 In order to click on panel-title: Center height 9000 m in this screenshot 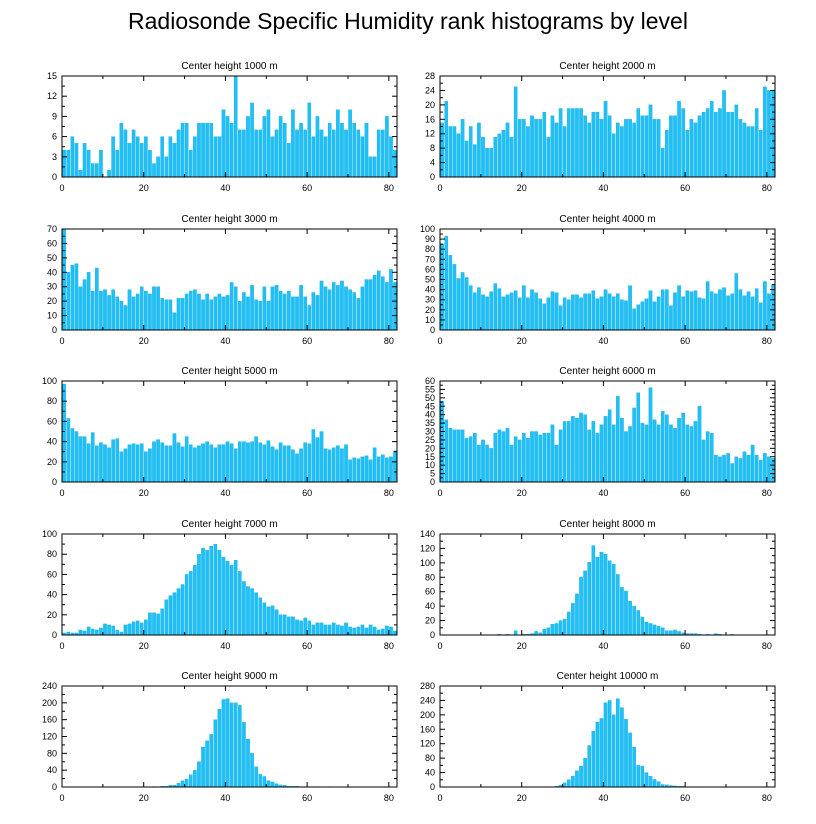, I will do `click(229, 676)`.